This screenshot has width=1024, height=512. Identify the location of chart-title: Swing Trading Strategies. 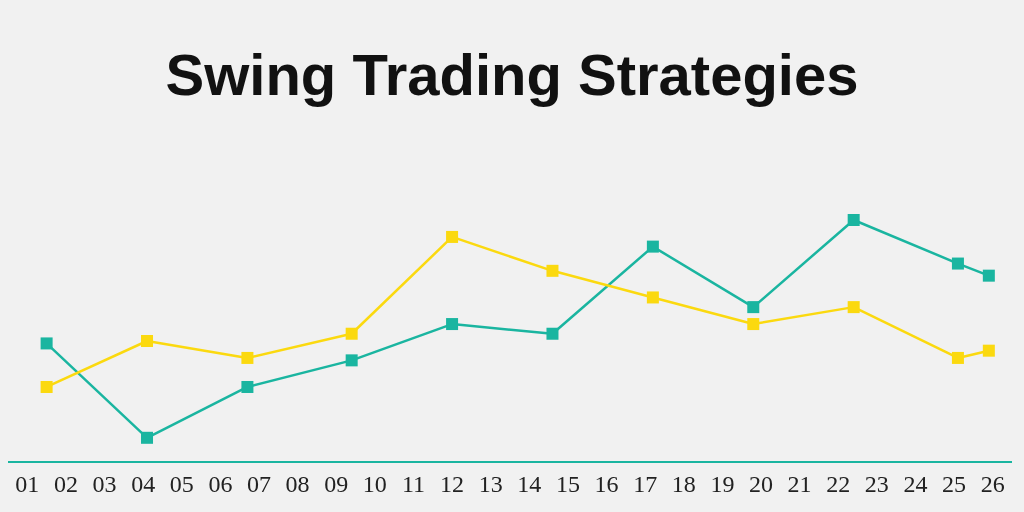
(512, 74).